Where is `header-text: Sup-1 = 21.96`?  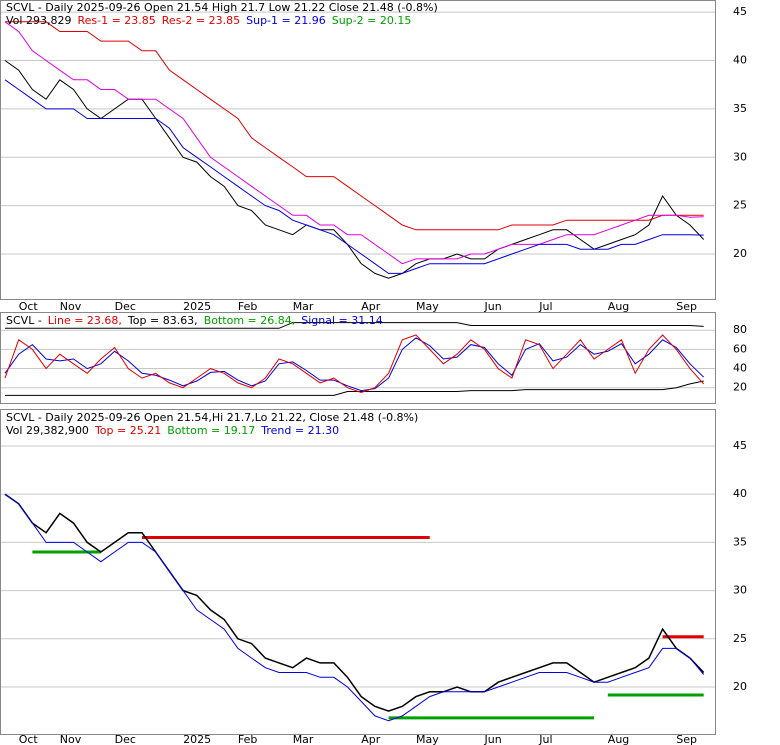 header-text: Sup-1 = 21.96 is located at coordinates (286, 20).